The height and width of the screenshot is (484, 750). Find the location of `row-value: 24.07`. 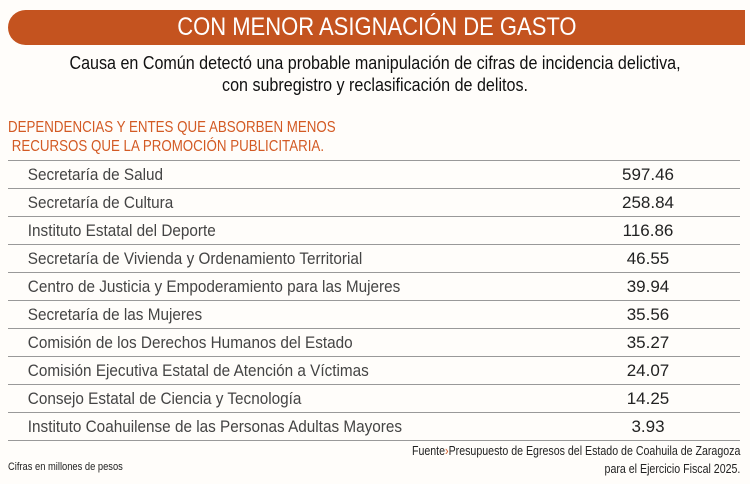

row-value: 24.07 is located at coordinates (648, 370).